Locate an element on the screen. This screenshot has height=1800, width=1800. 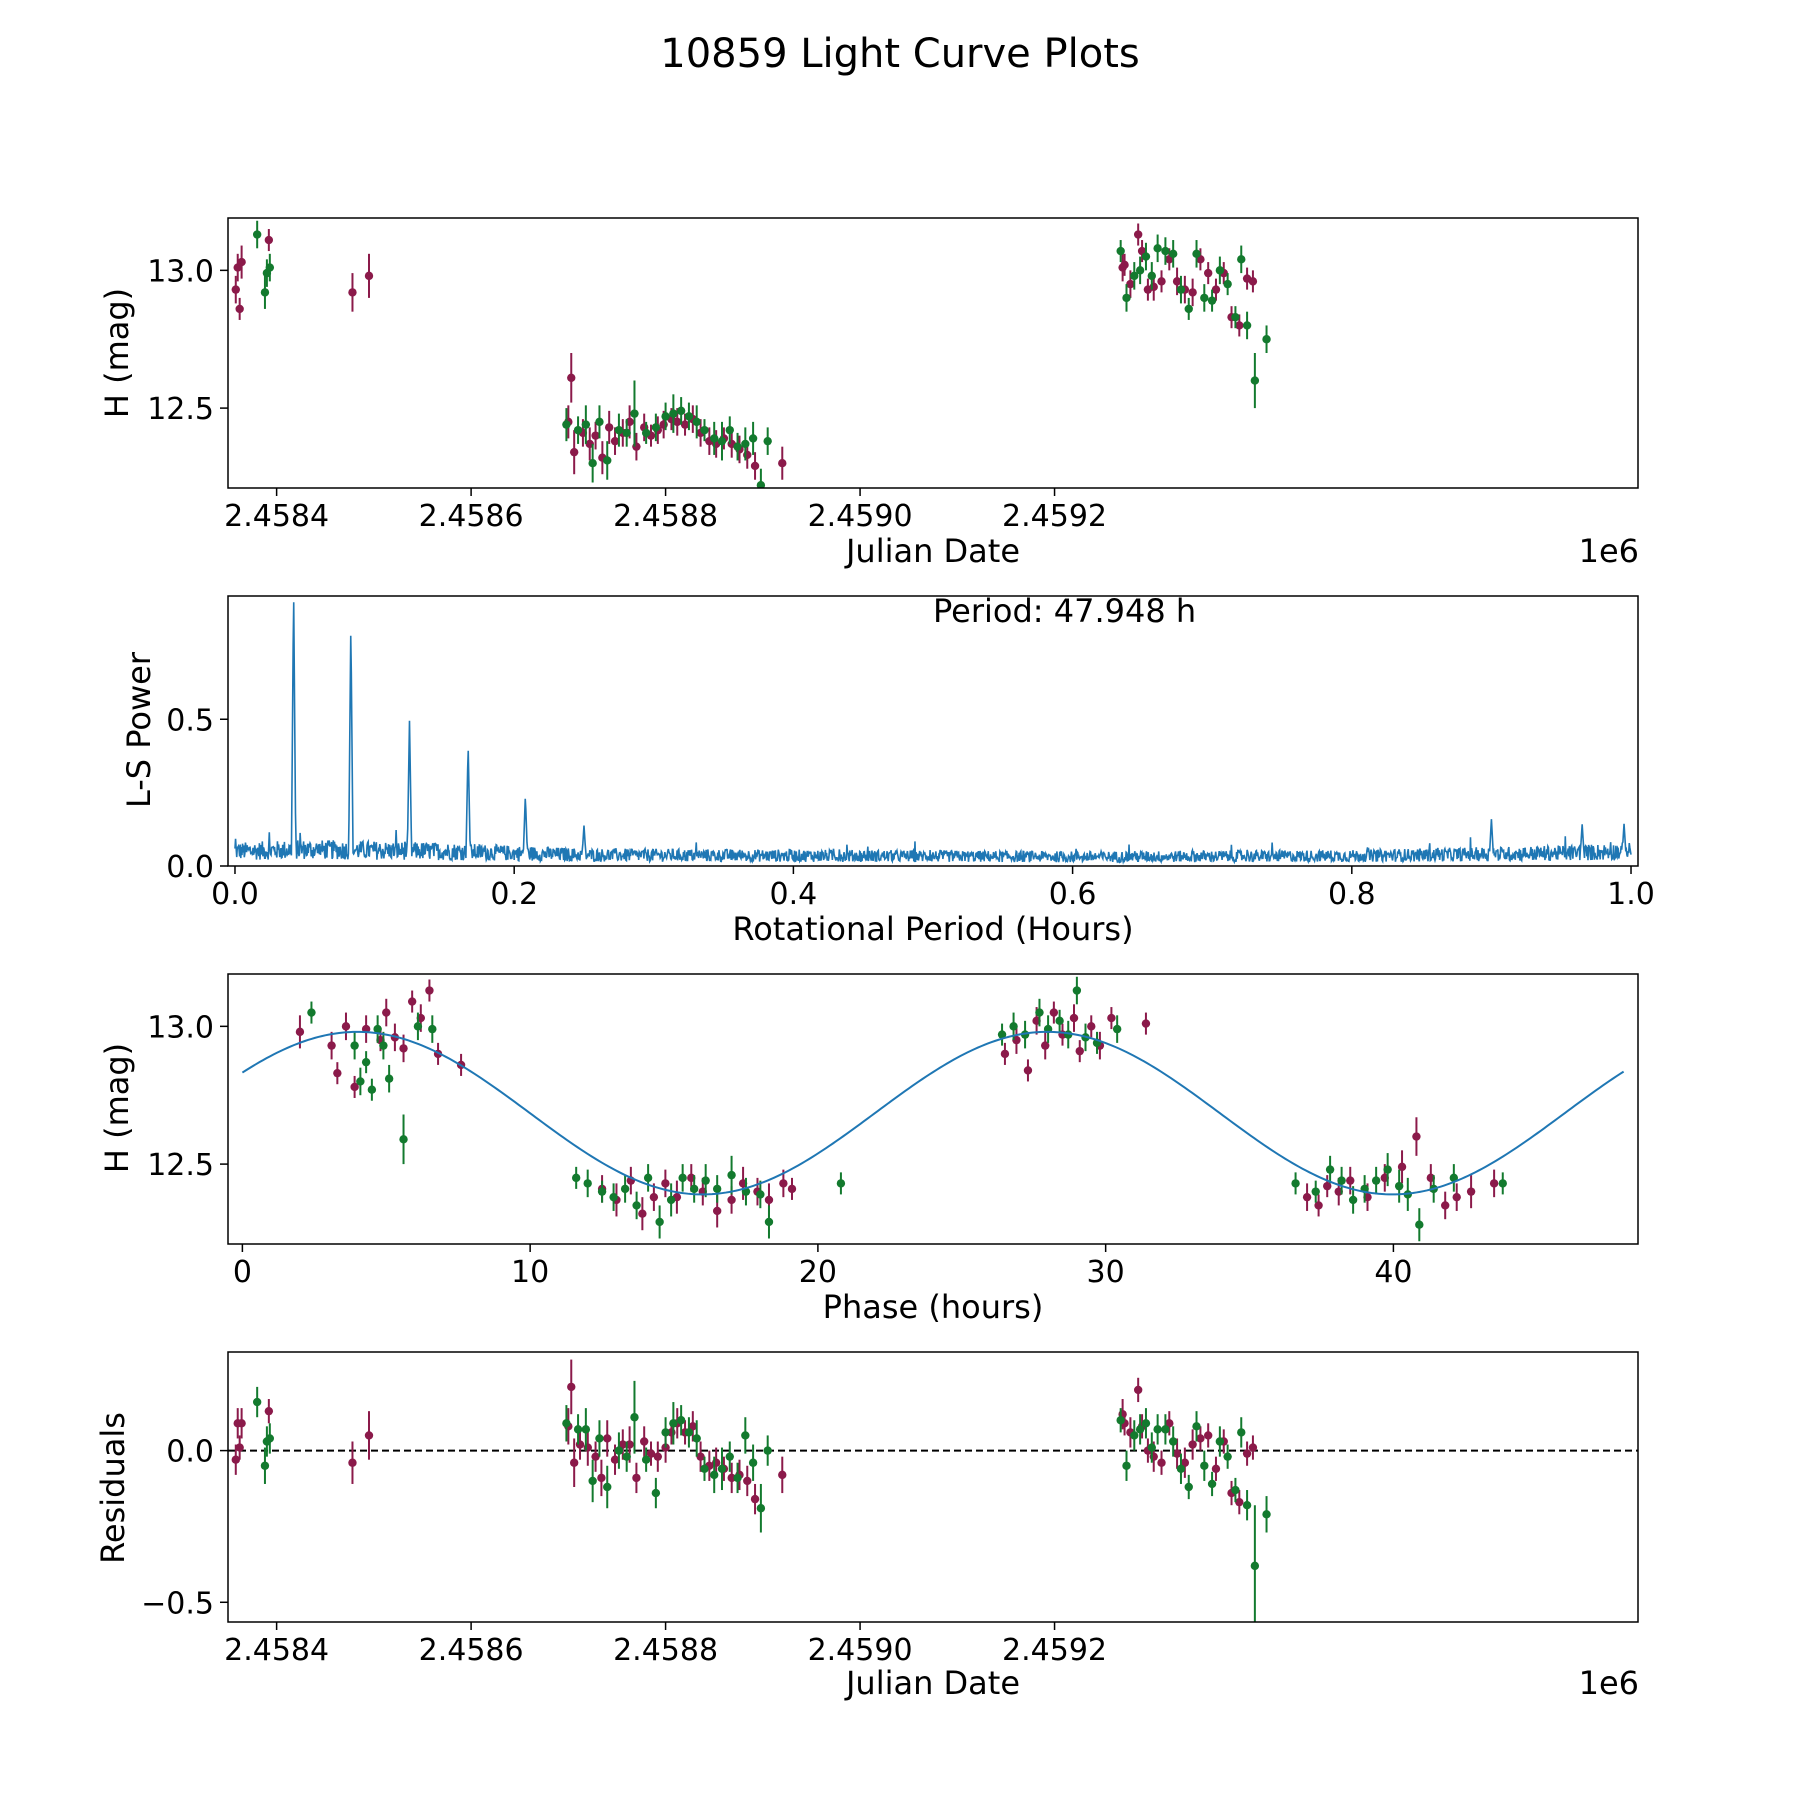
phased-xtick-label: 20 is located at coordinates (818, 1272).